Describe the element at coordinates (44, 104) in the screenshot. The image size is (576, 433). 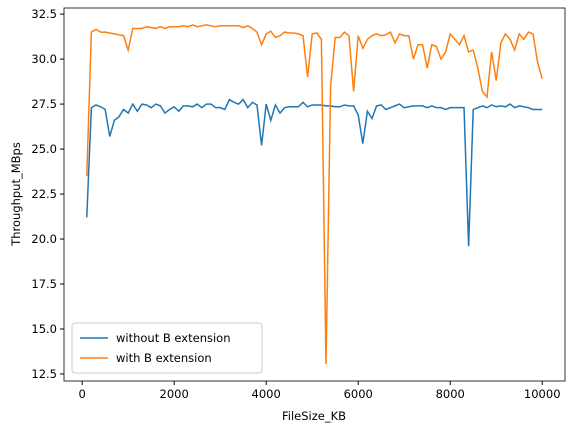
I see `y-tick-label: 27.5` at that location.